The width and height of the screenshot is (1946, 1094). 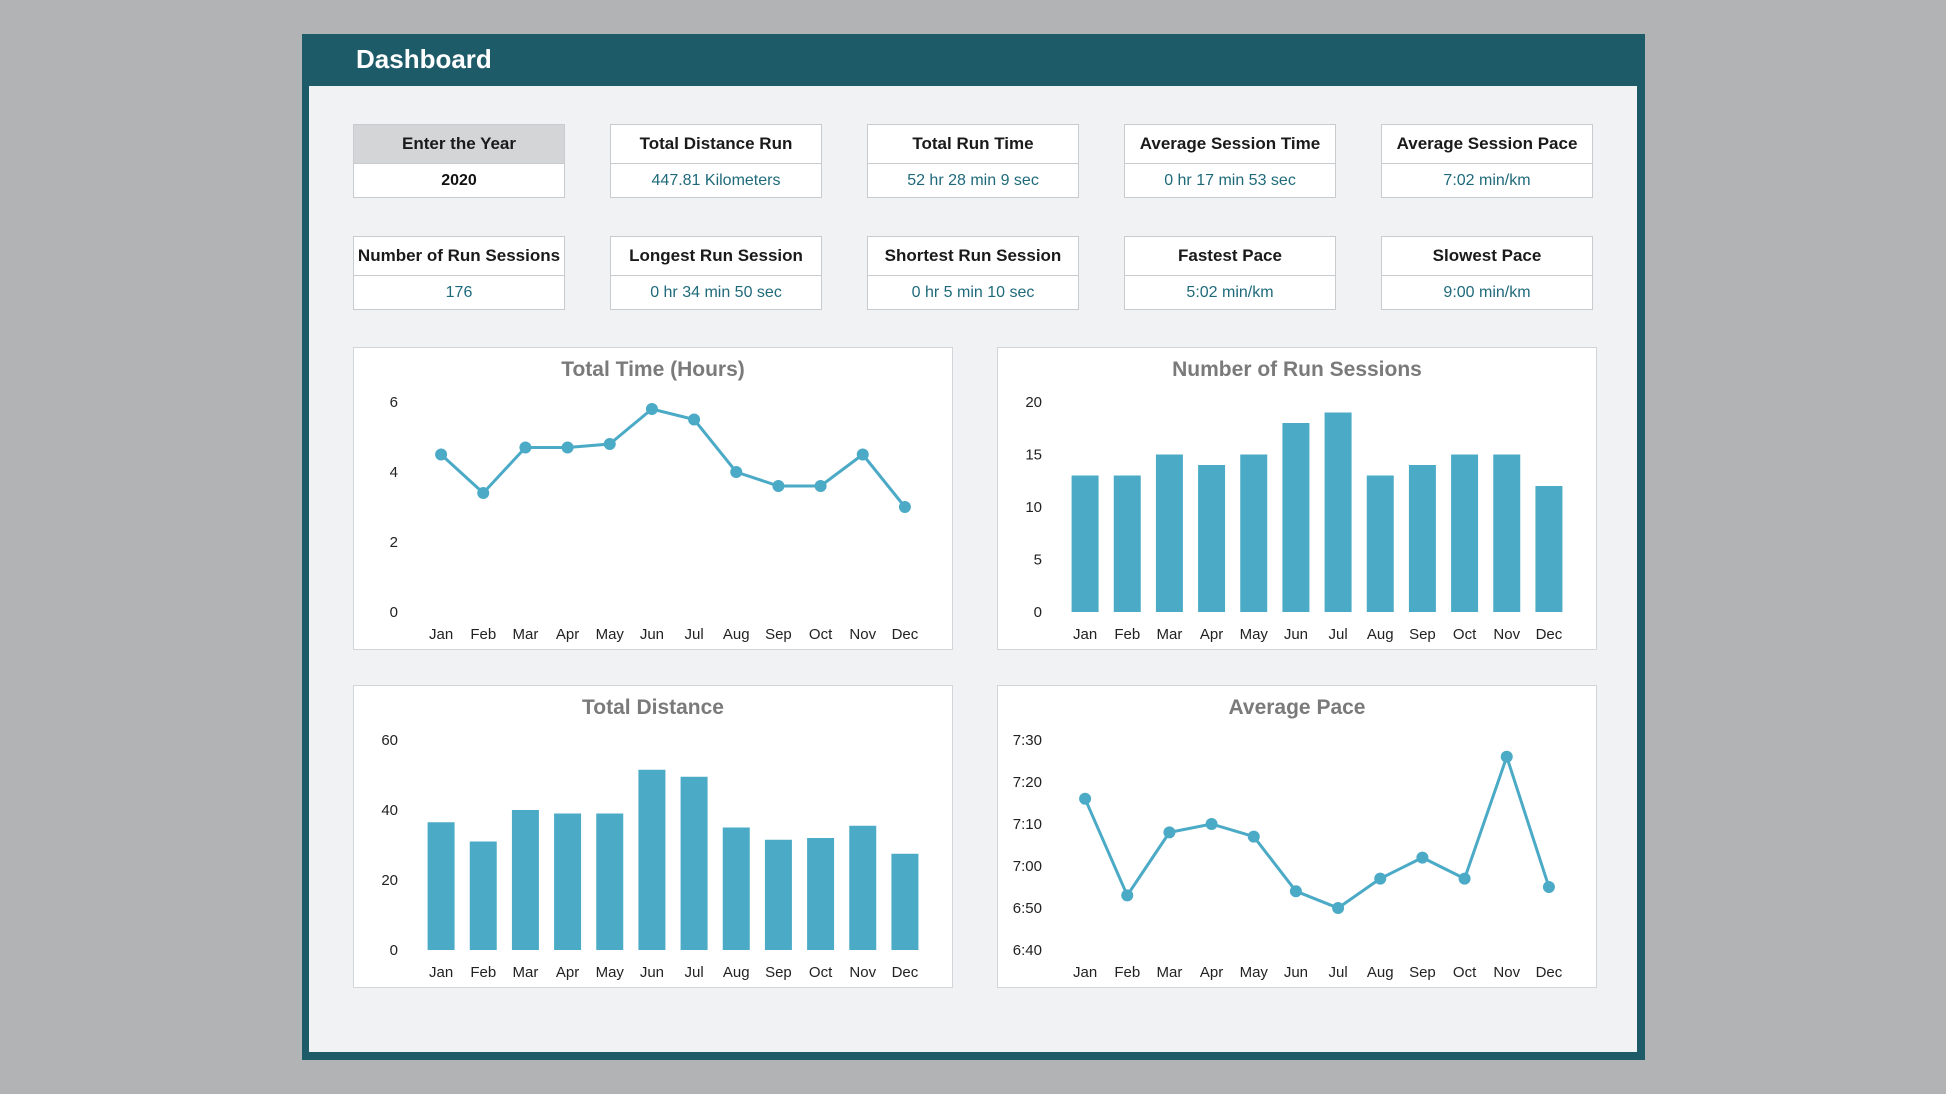 What do you see at coordinates (1230, 144) in the screenshot?
I see `kpi-label: Average Session Time` at bounding box center [1230, 144].